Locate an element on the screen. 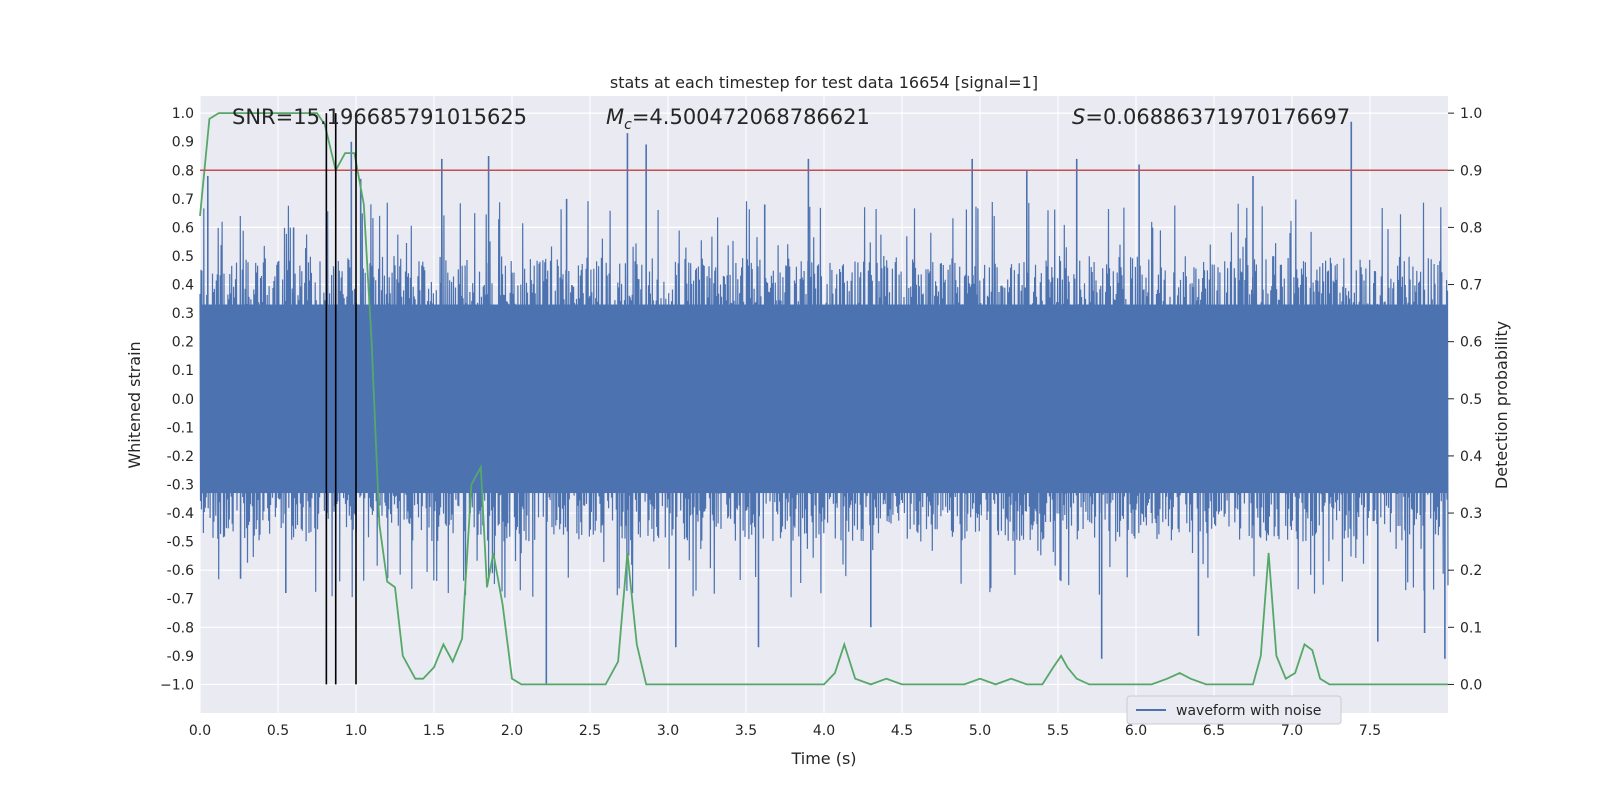  y-left-tick-label-8: 0.2 is located at coordinates (183, 343).